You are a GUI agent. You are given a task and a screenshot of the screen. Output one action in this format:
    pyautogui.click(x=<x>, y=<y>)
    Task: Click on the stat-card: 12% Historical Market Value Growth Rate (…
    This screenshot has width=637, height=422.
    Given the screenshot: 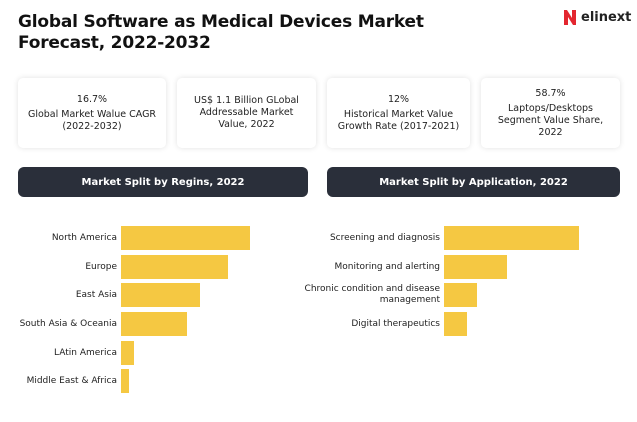 What is the action you would take?
    pyautogui.click(x=398, y=113)
    